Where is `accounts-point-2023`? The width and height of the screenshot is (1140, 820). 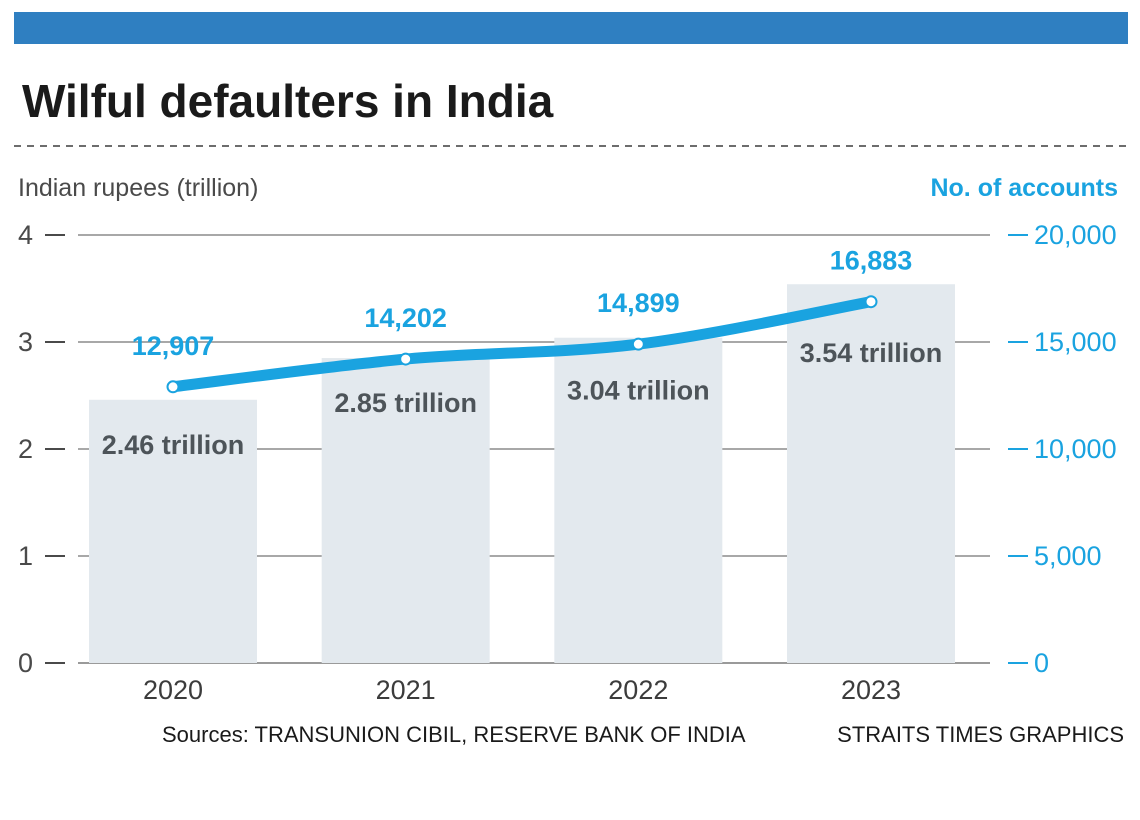 accounts-point-2023 is located at coordinates (871, 302).